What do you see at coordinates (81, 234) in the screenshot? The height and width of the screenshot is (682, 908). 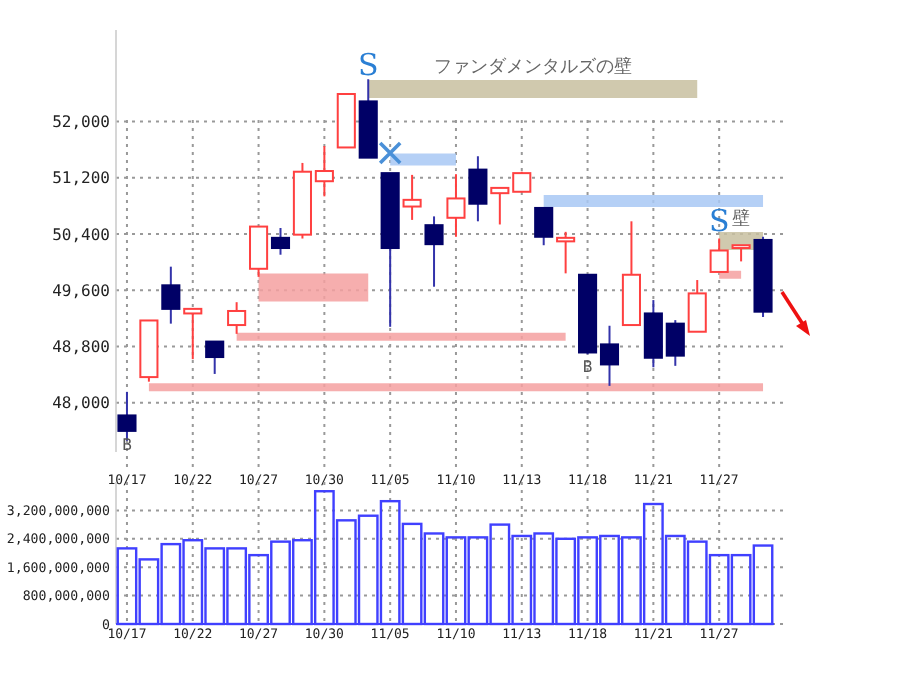 I see `y-tick-label: 50,400` at bounding box center [81, 234].